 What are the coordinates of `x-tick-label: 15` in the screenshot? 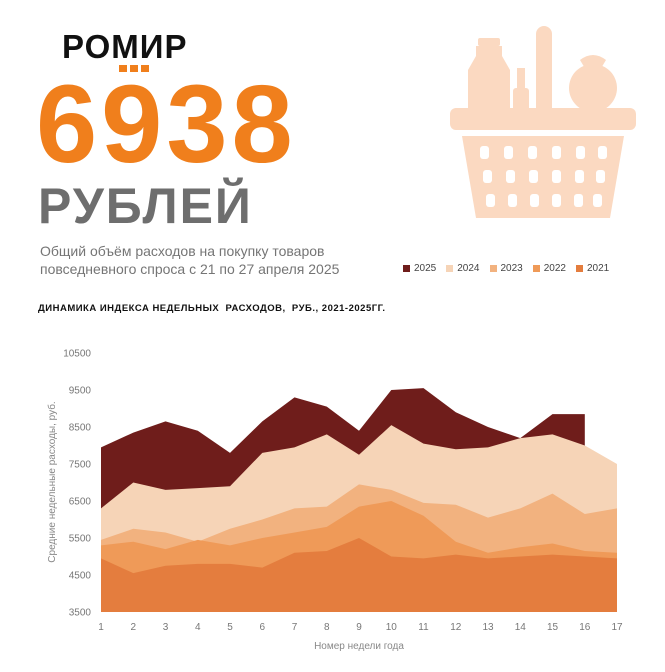 It's located at (553, 627).